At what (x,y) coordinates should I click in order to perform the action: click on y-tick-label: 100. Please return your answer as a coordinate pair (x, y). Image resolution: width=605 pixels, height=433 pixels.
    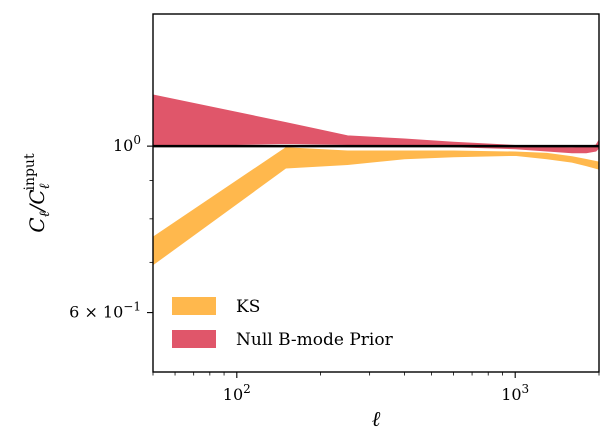
    Looking at the image, I should click on (127, 144).